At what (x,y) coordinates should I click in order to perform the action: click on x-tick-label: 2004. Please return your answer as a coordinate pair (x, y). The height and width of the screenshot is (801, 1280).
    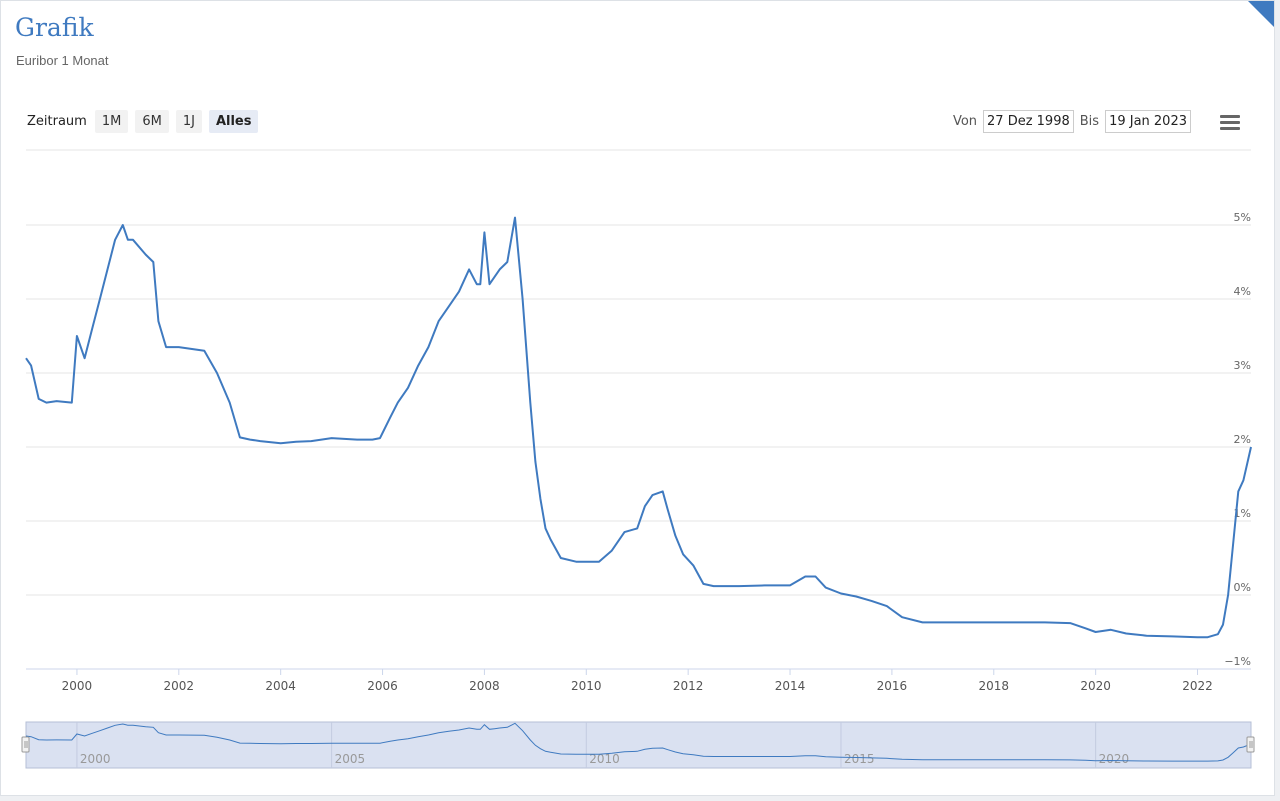
    Looking at the image, I should click on (280, 686).